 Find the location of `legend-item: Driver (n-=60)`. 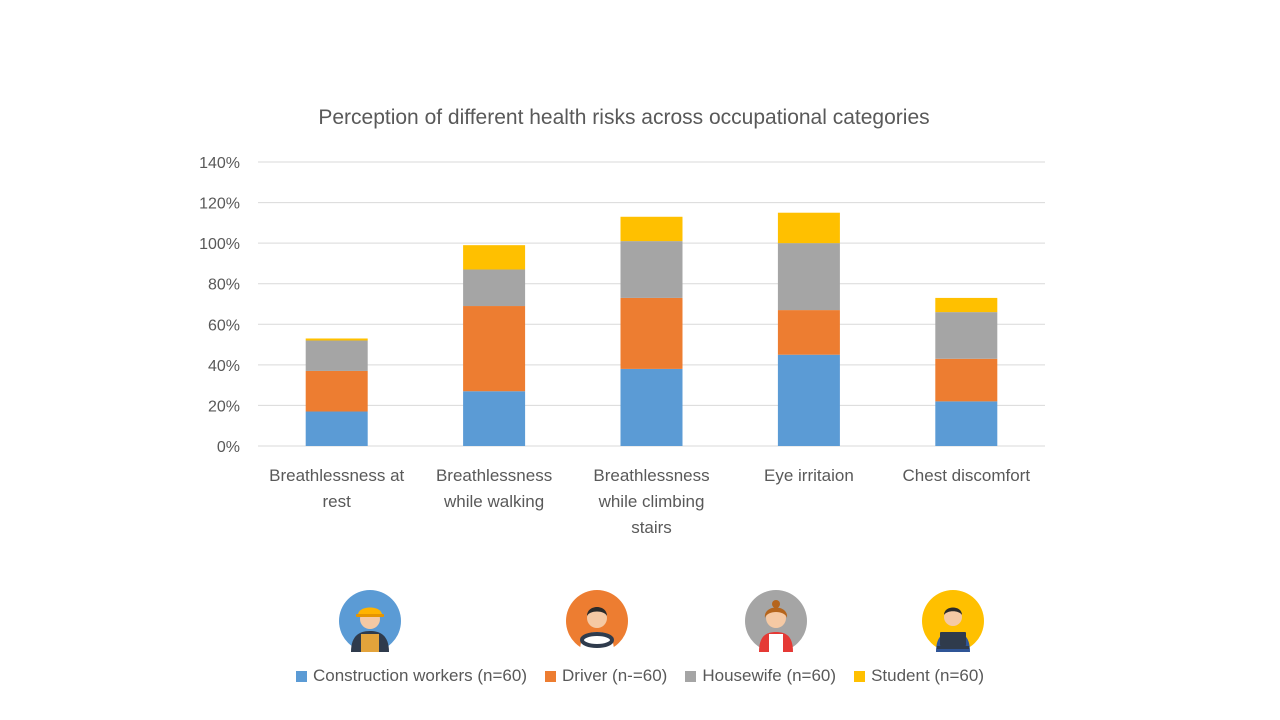

legend-item: Driver (n-=60) is located at coordinates (606, 676).